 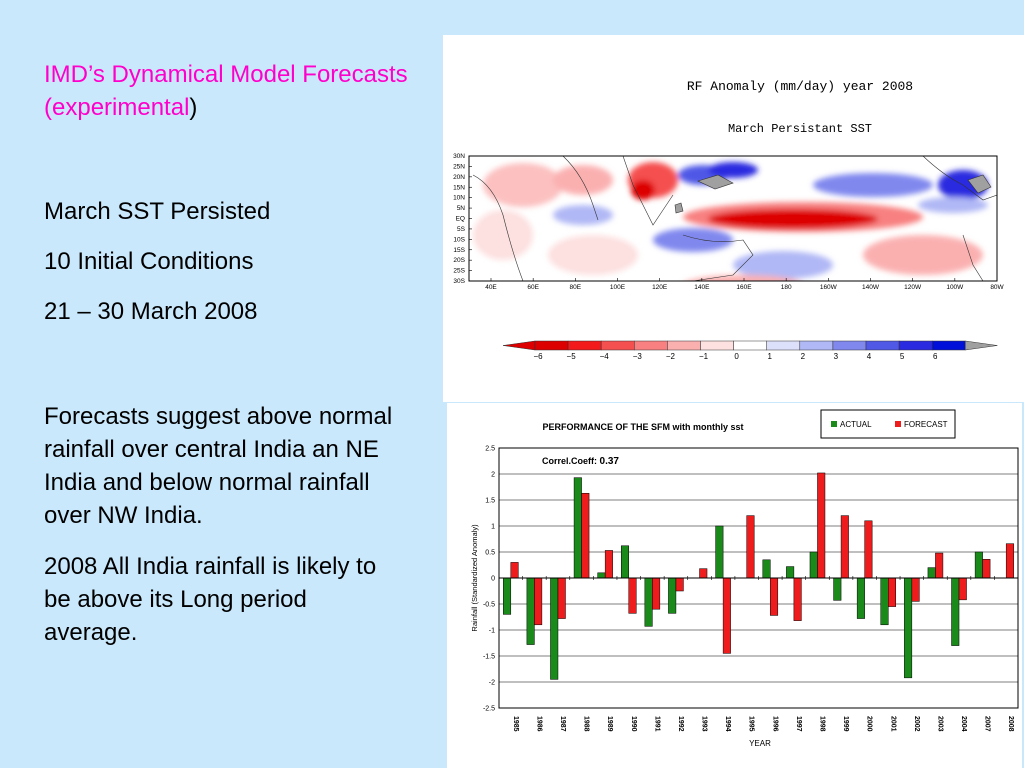 What do you see at coordinates (569, 461) in the screenshot?
I see `correlation-label-text: Correl.Coeff:` at bounding box center [569, 461].